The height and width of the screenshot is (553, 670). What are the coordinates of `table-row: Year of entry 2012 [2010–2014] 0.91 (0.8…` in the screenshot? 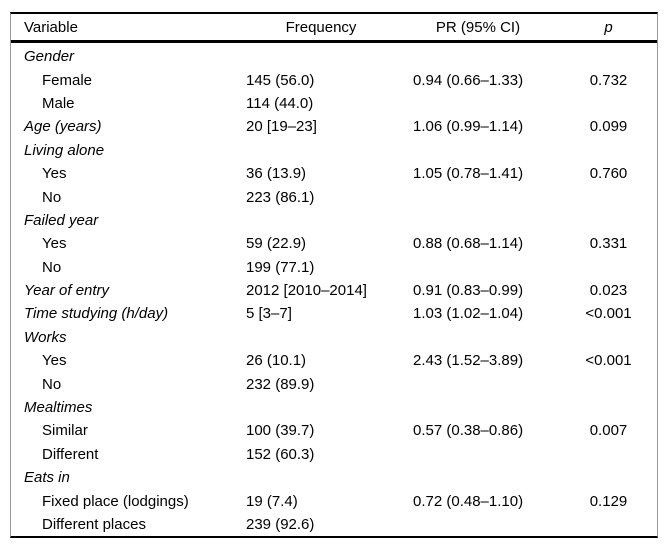 It's located at (334, 290).